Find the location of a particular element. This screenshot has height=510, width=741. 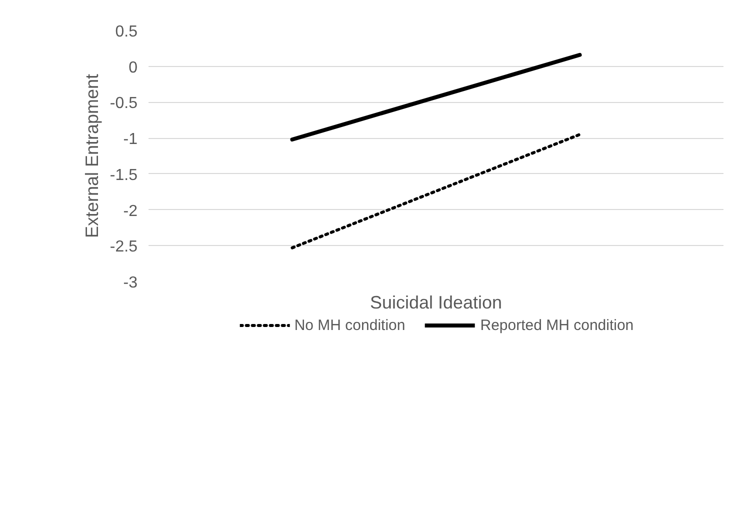

y-tick-label: -3 is located at coordinates (130, 283).